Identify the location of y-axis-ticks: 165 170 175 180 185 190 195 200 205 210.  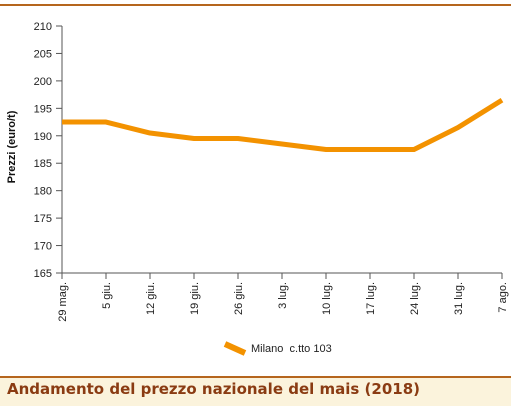
(48, 150).